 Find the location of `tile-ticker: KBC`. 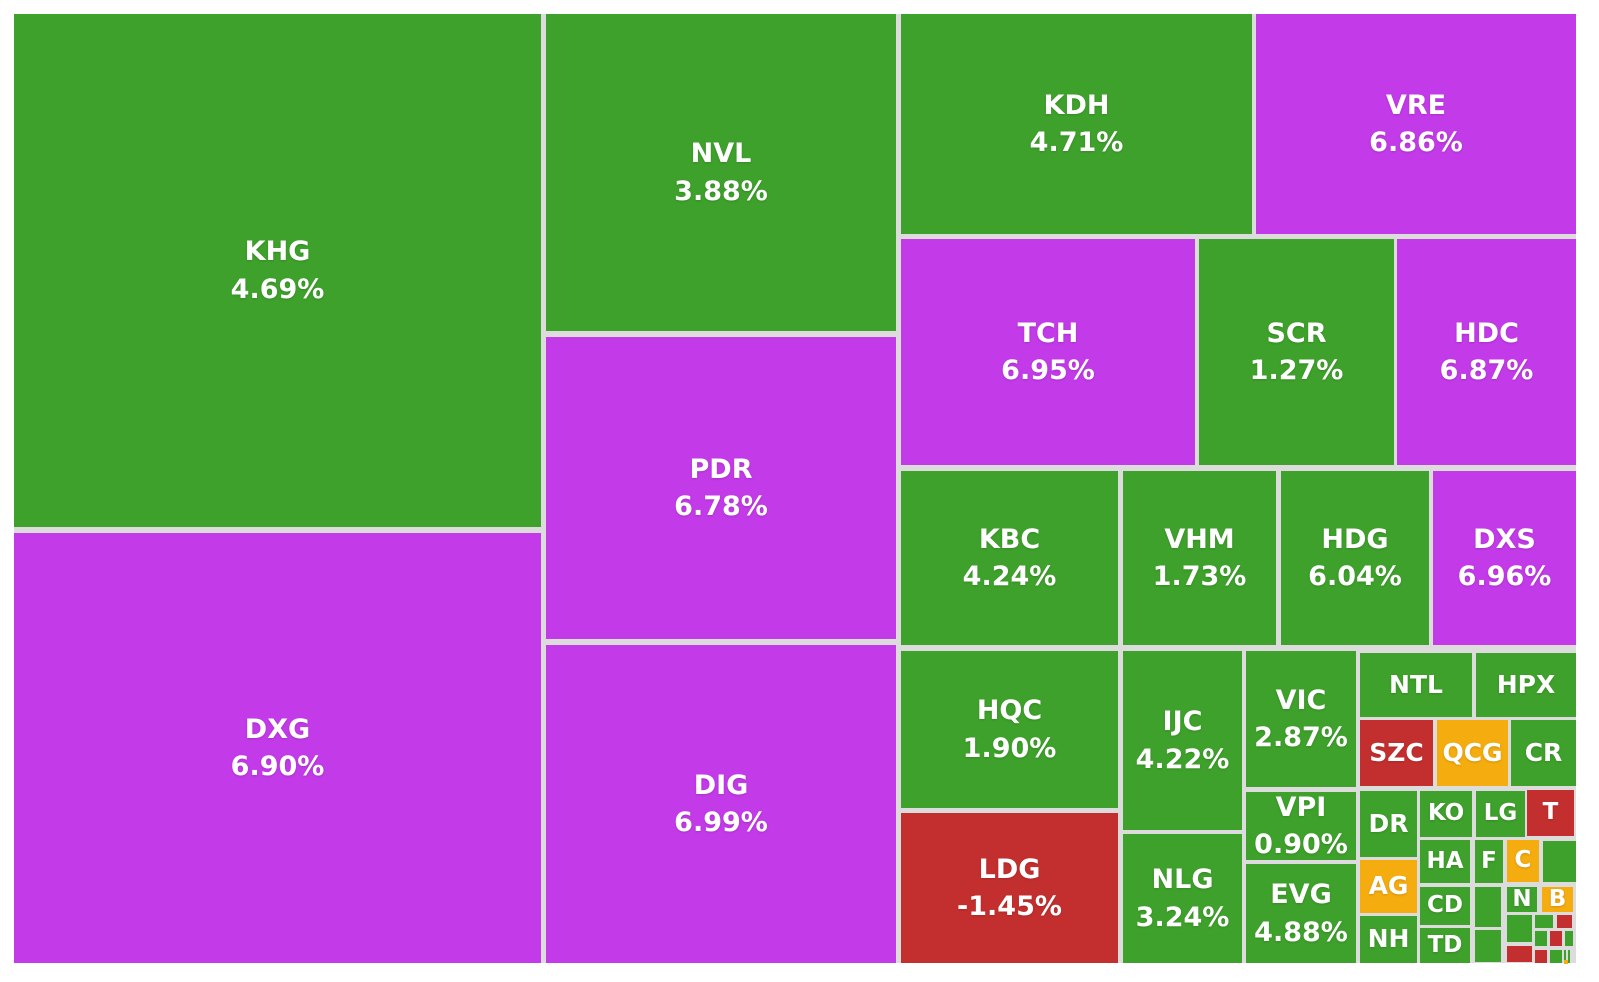

tile-ticker: KBC is located at coordinates (1009, 539).